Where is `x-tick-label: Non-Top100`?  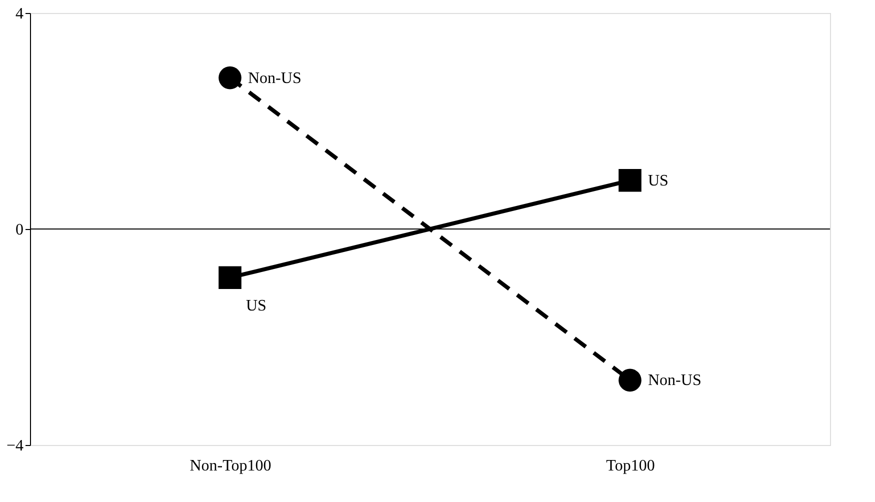
x-tick-label: Non-Top100 is located at coordinates (231, 466).